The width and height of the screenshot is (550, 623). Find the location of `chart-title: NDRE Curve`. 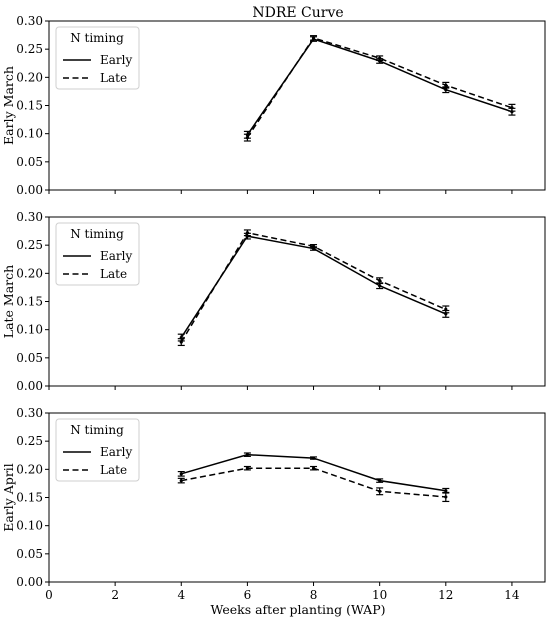

chart-title: NDRE Curve is located at coordinates (297, 13).